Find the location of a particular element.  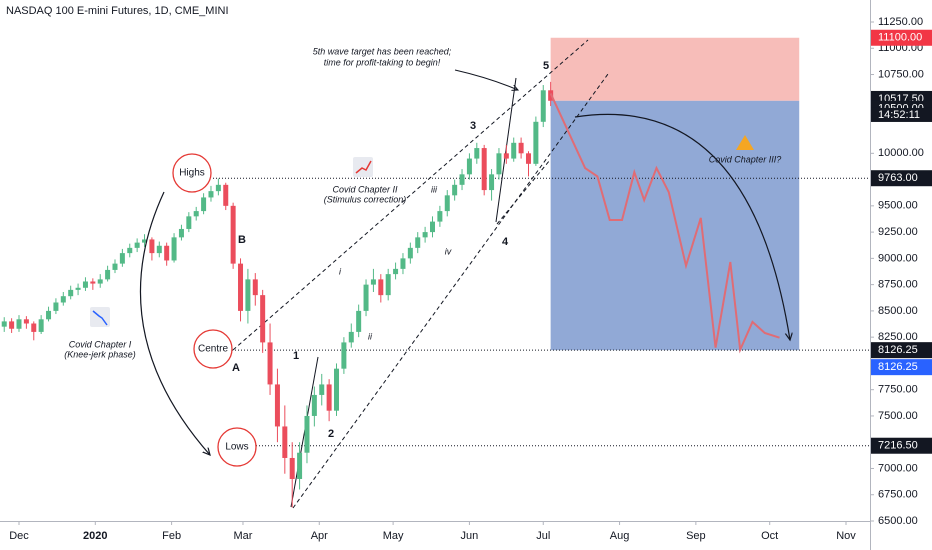

annotation: ii is located at coordinates (370, 336).